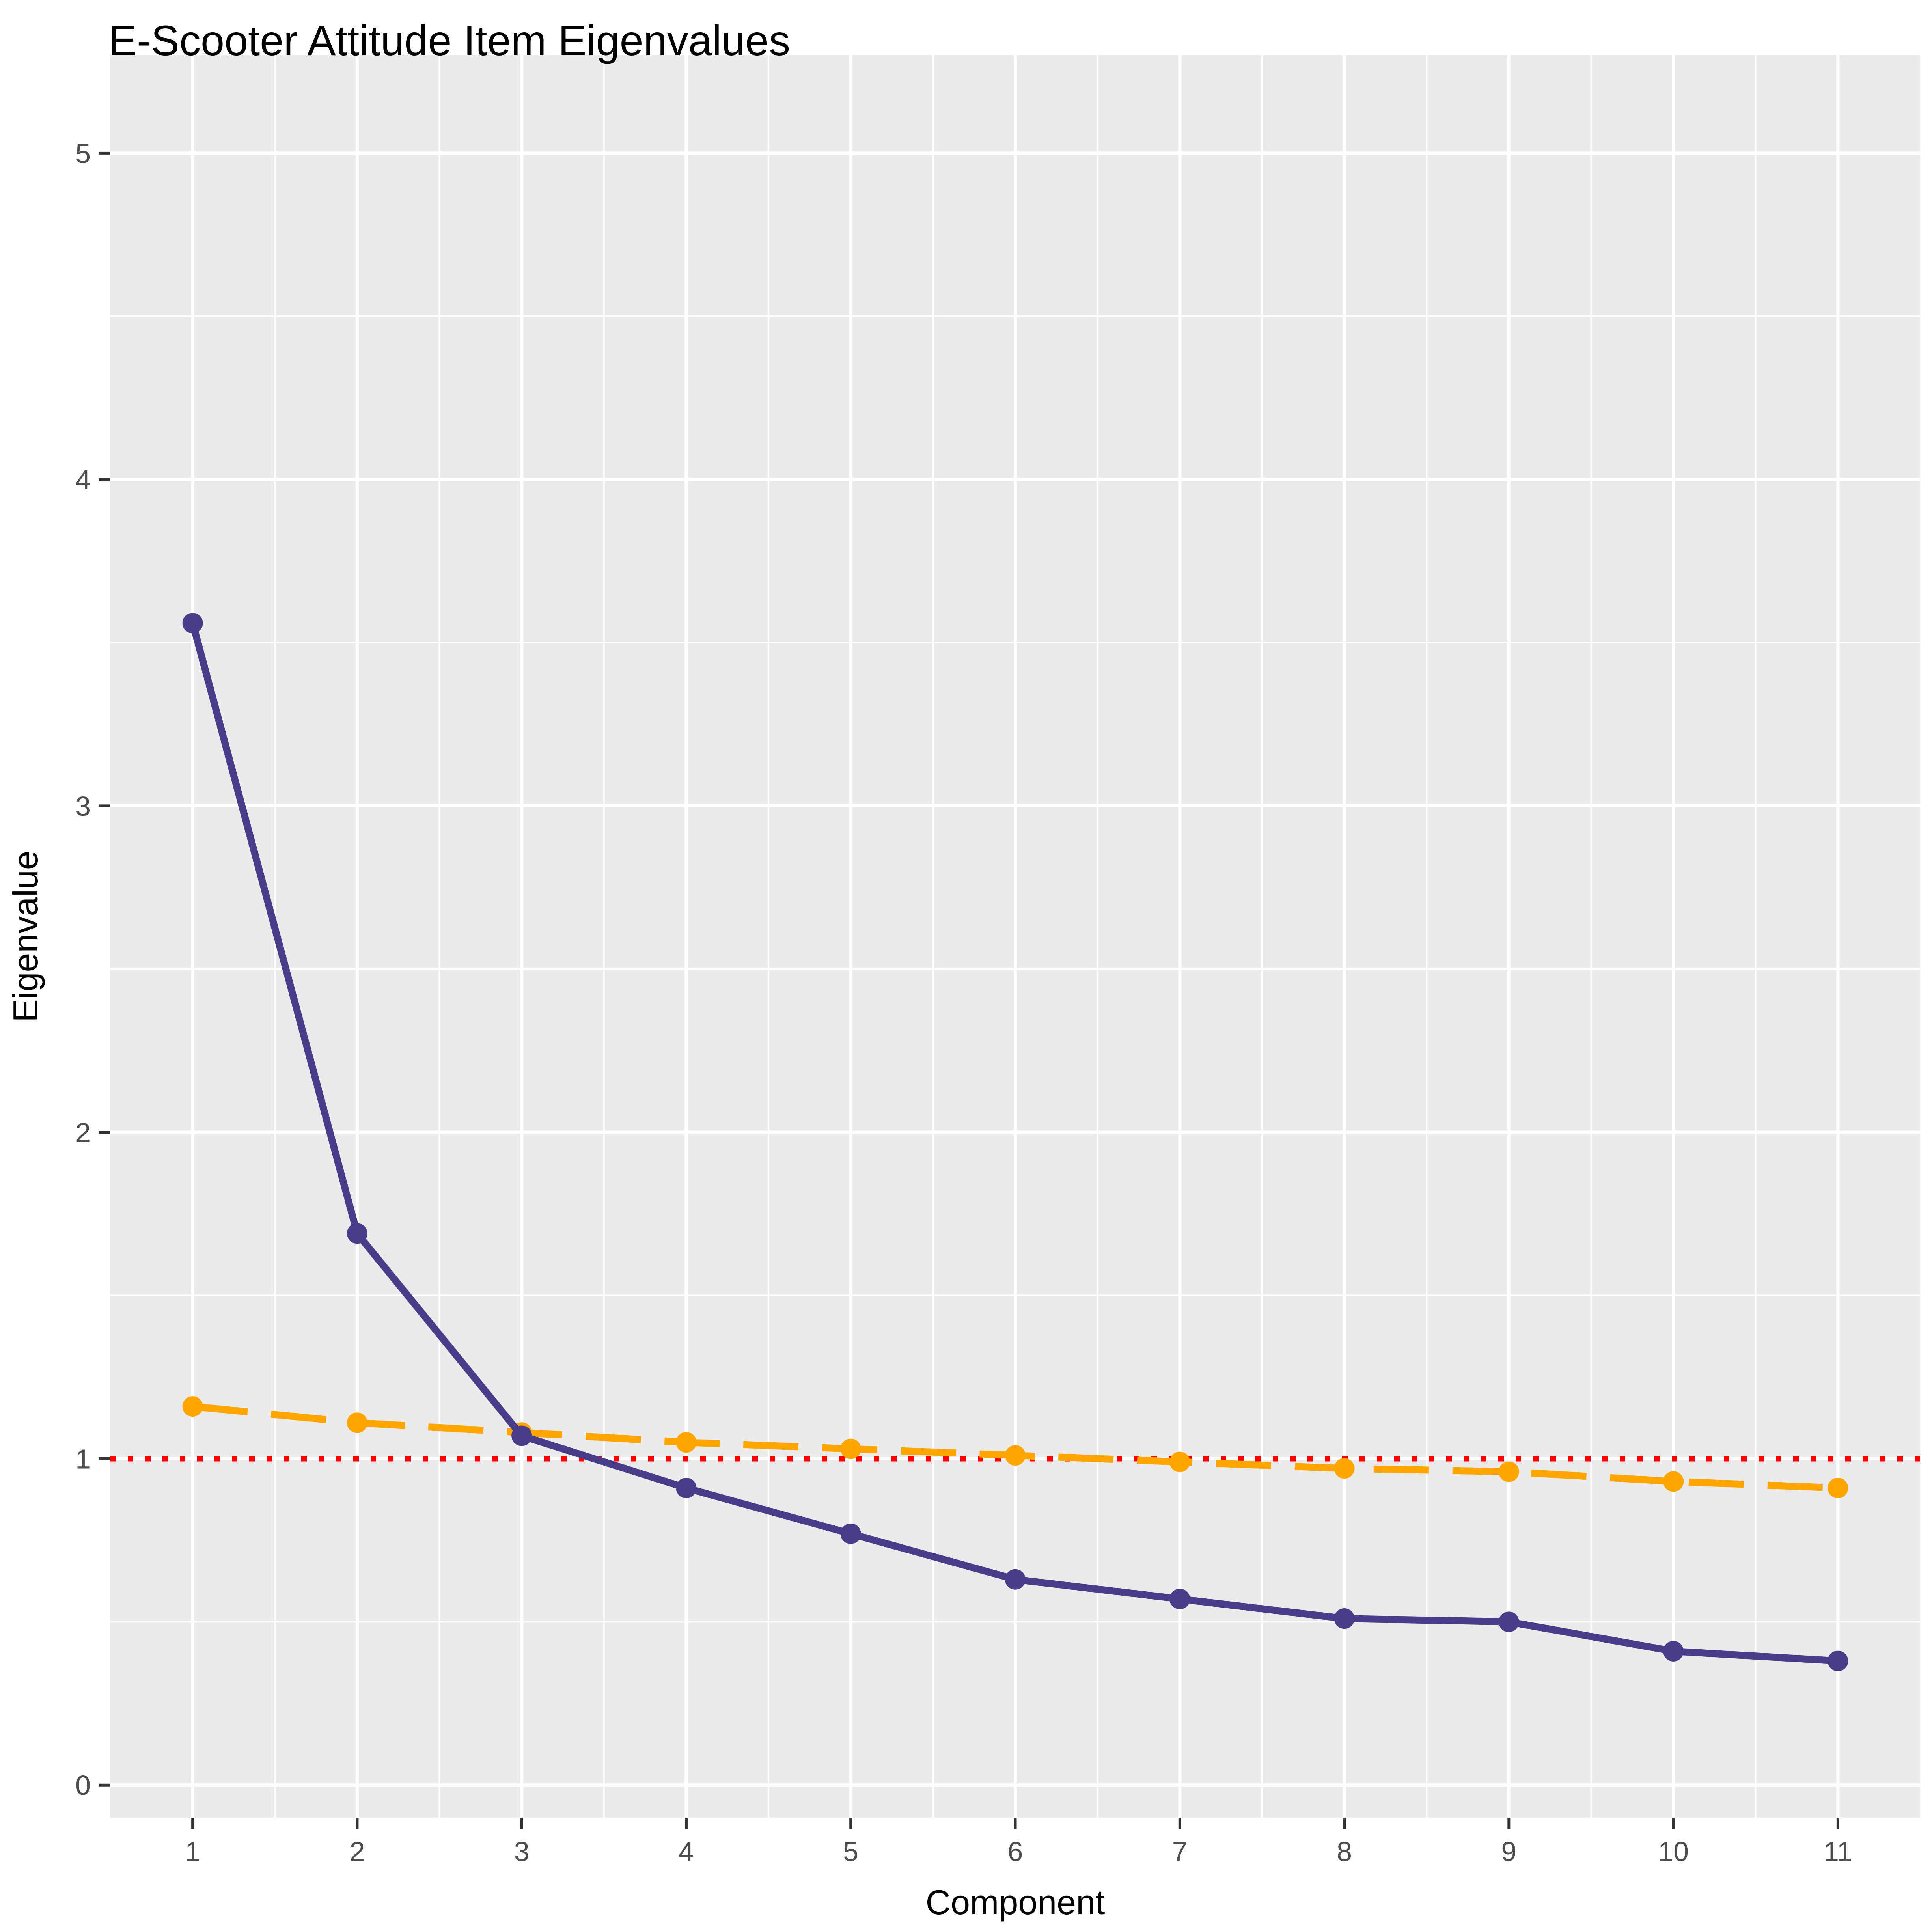 The width and height of the screenshot is (1932, 1932). I want to click on x-tick-label: 4, so click(687, 1852).